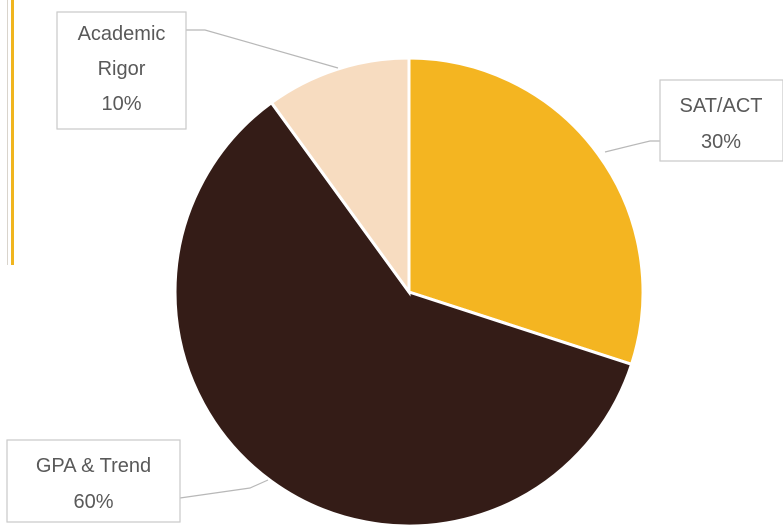 The height and width of the screenshot is (526, 783). What do you see at coordinates (12, 132) in the screenshot?
I see `accent-bar` at bounding box center [12, 132].